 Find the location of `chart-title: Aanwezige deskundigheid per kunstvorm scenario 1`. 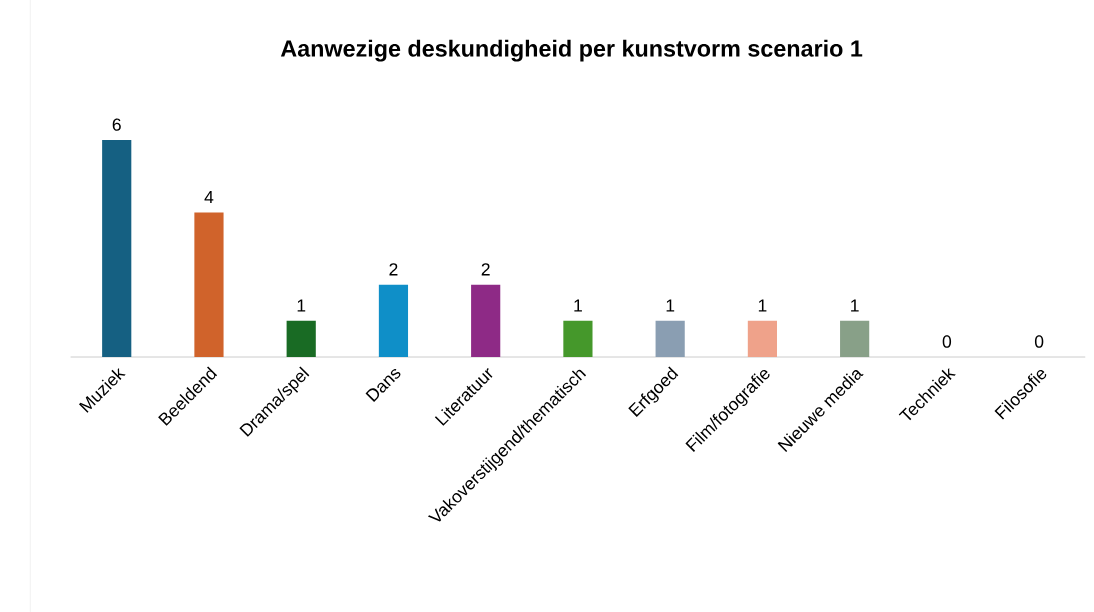

chart-title: Aanwezige deskundigheid per kunstvorm scenario 1 is located at coordinates (571, 50).